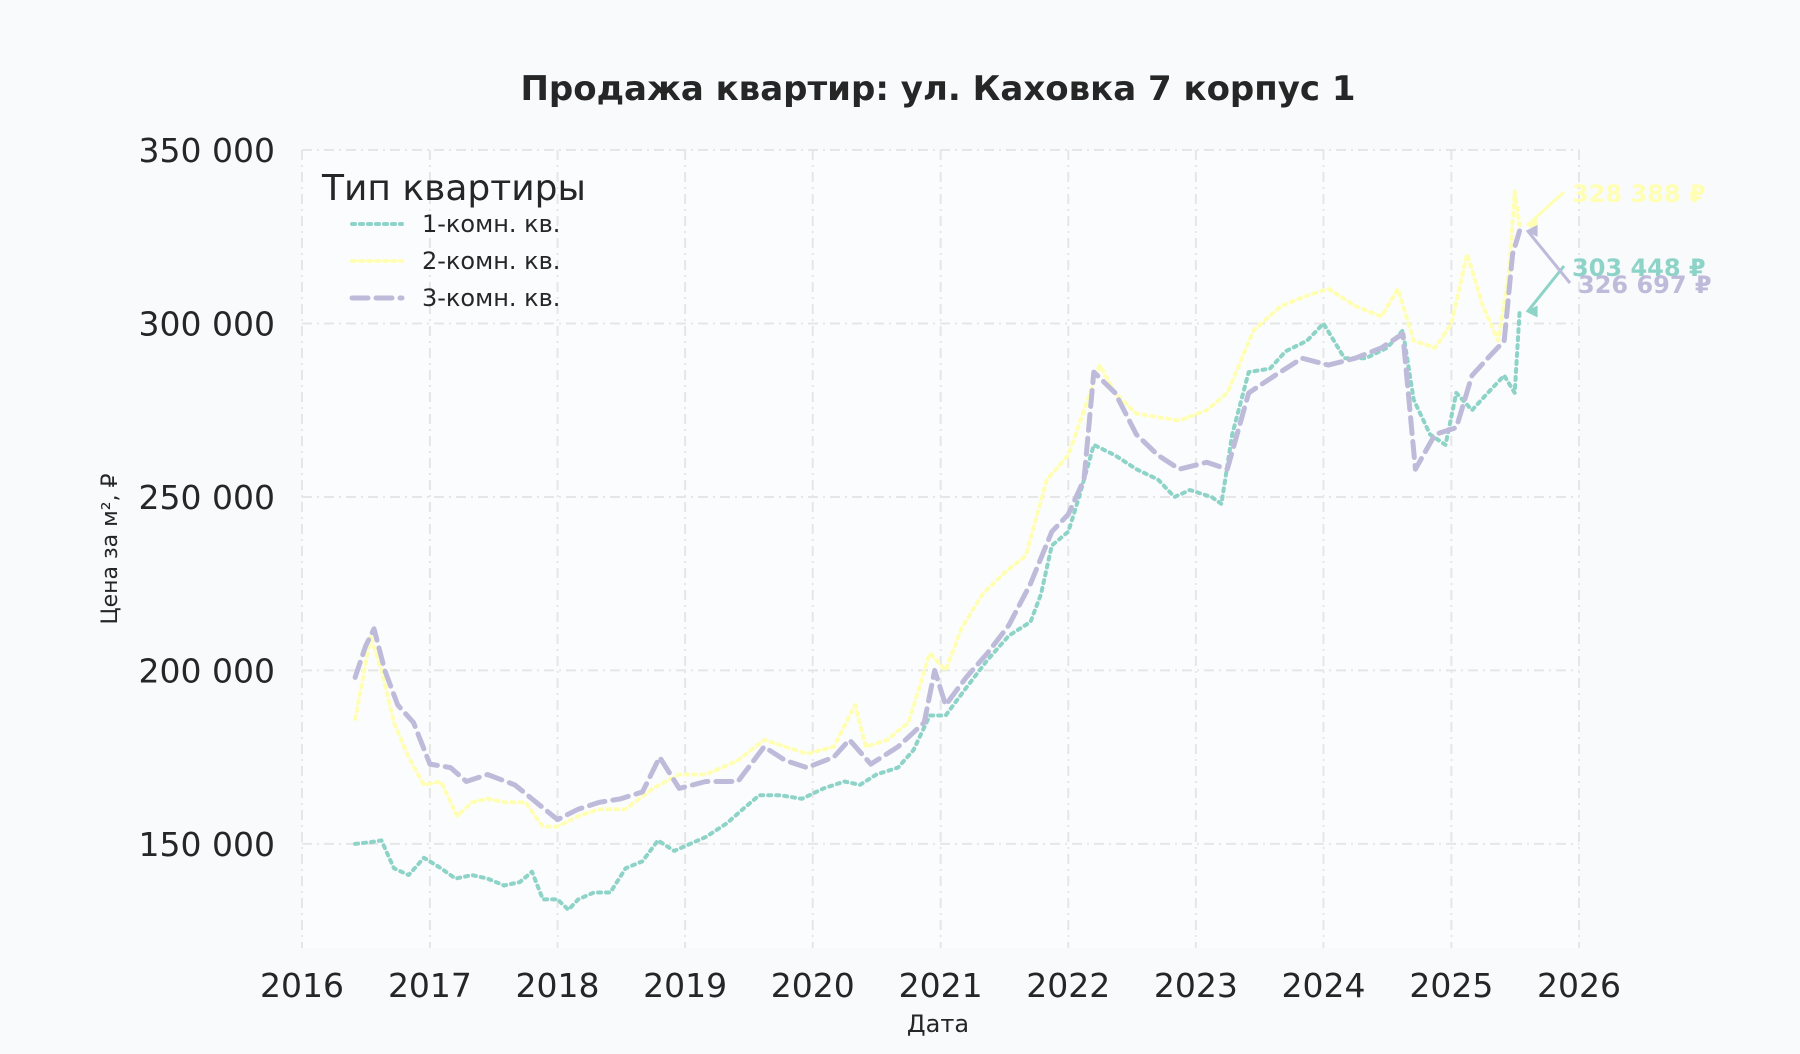 The width and height of the screenshot is (1800, 1054). Describe the element at coordinates (207, 323) in the screenshot. I see `y-tick-label: 300 000` at that location.